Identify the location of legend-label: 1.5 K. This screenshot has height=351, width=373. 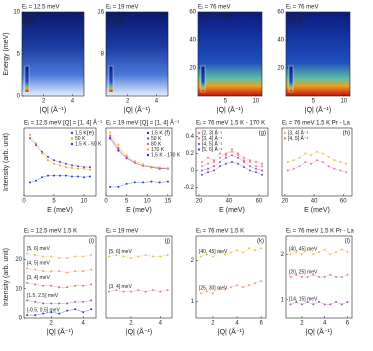
(157, 133).